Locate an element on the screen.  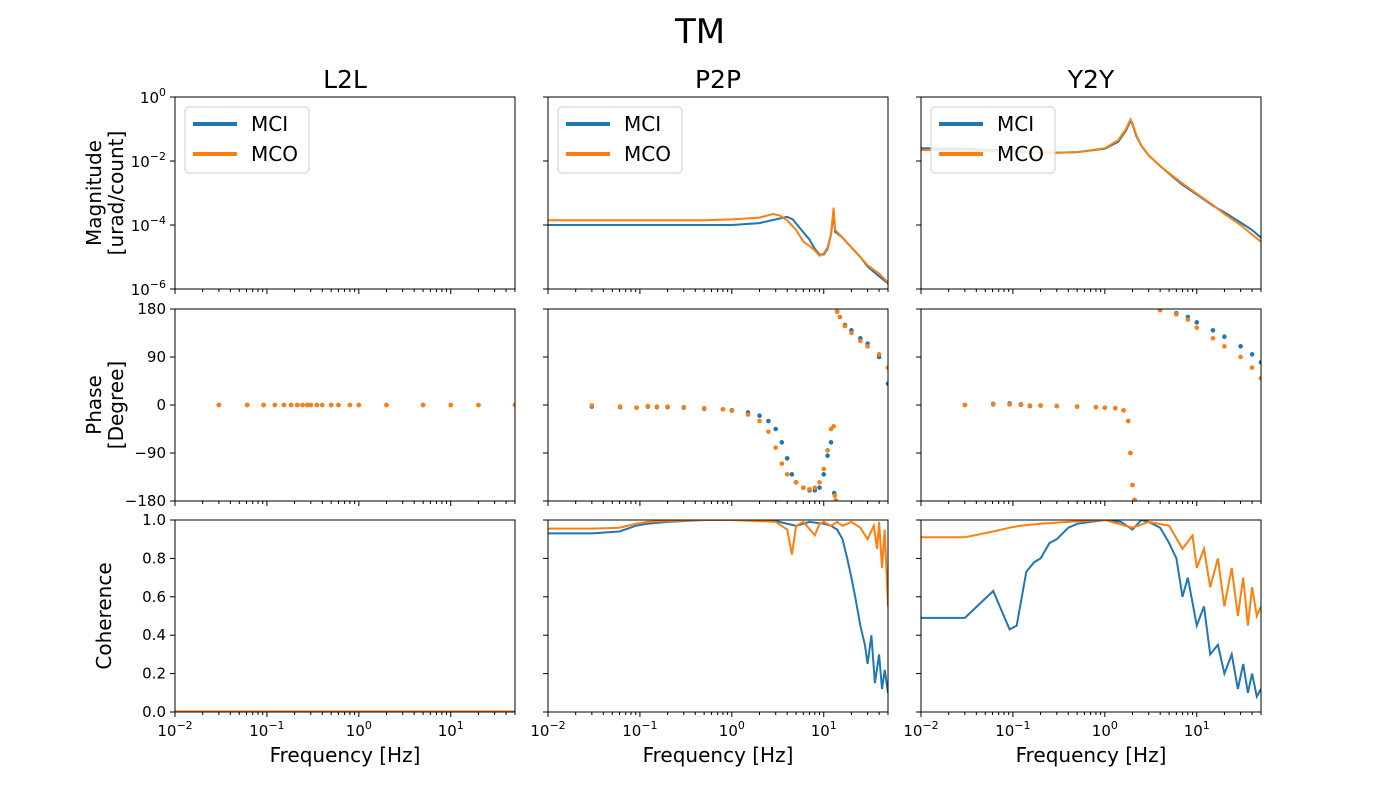
panel-y2y-phase is located at coordinates (1089, 407).